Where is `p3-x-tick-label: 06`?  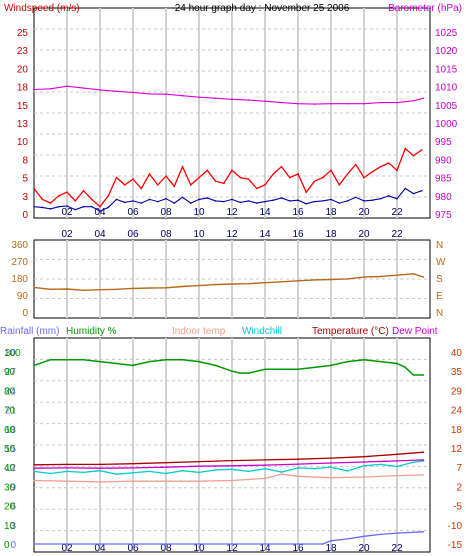
p3-x-tick-label: 06 is located at coordinates (133, 548).